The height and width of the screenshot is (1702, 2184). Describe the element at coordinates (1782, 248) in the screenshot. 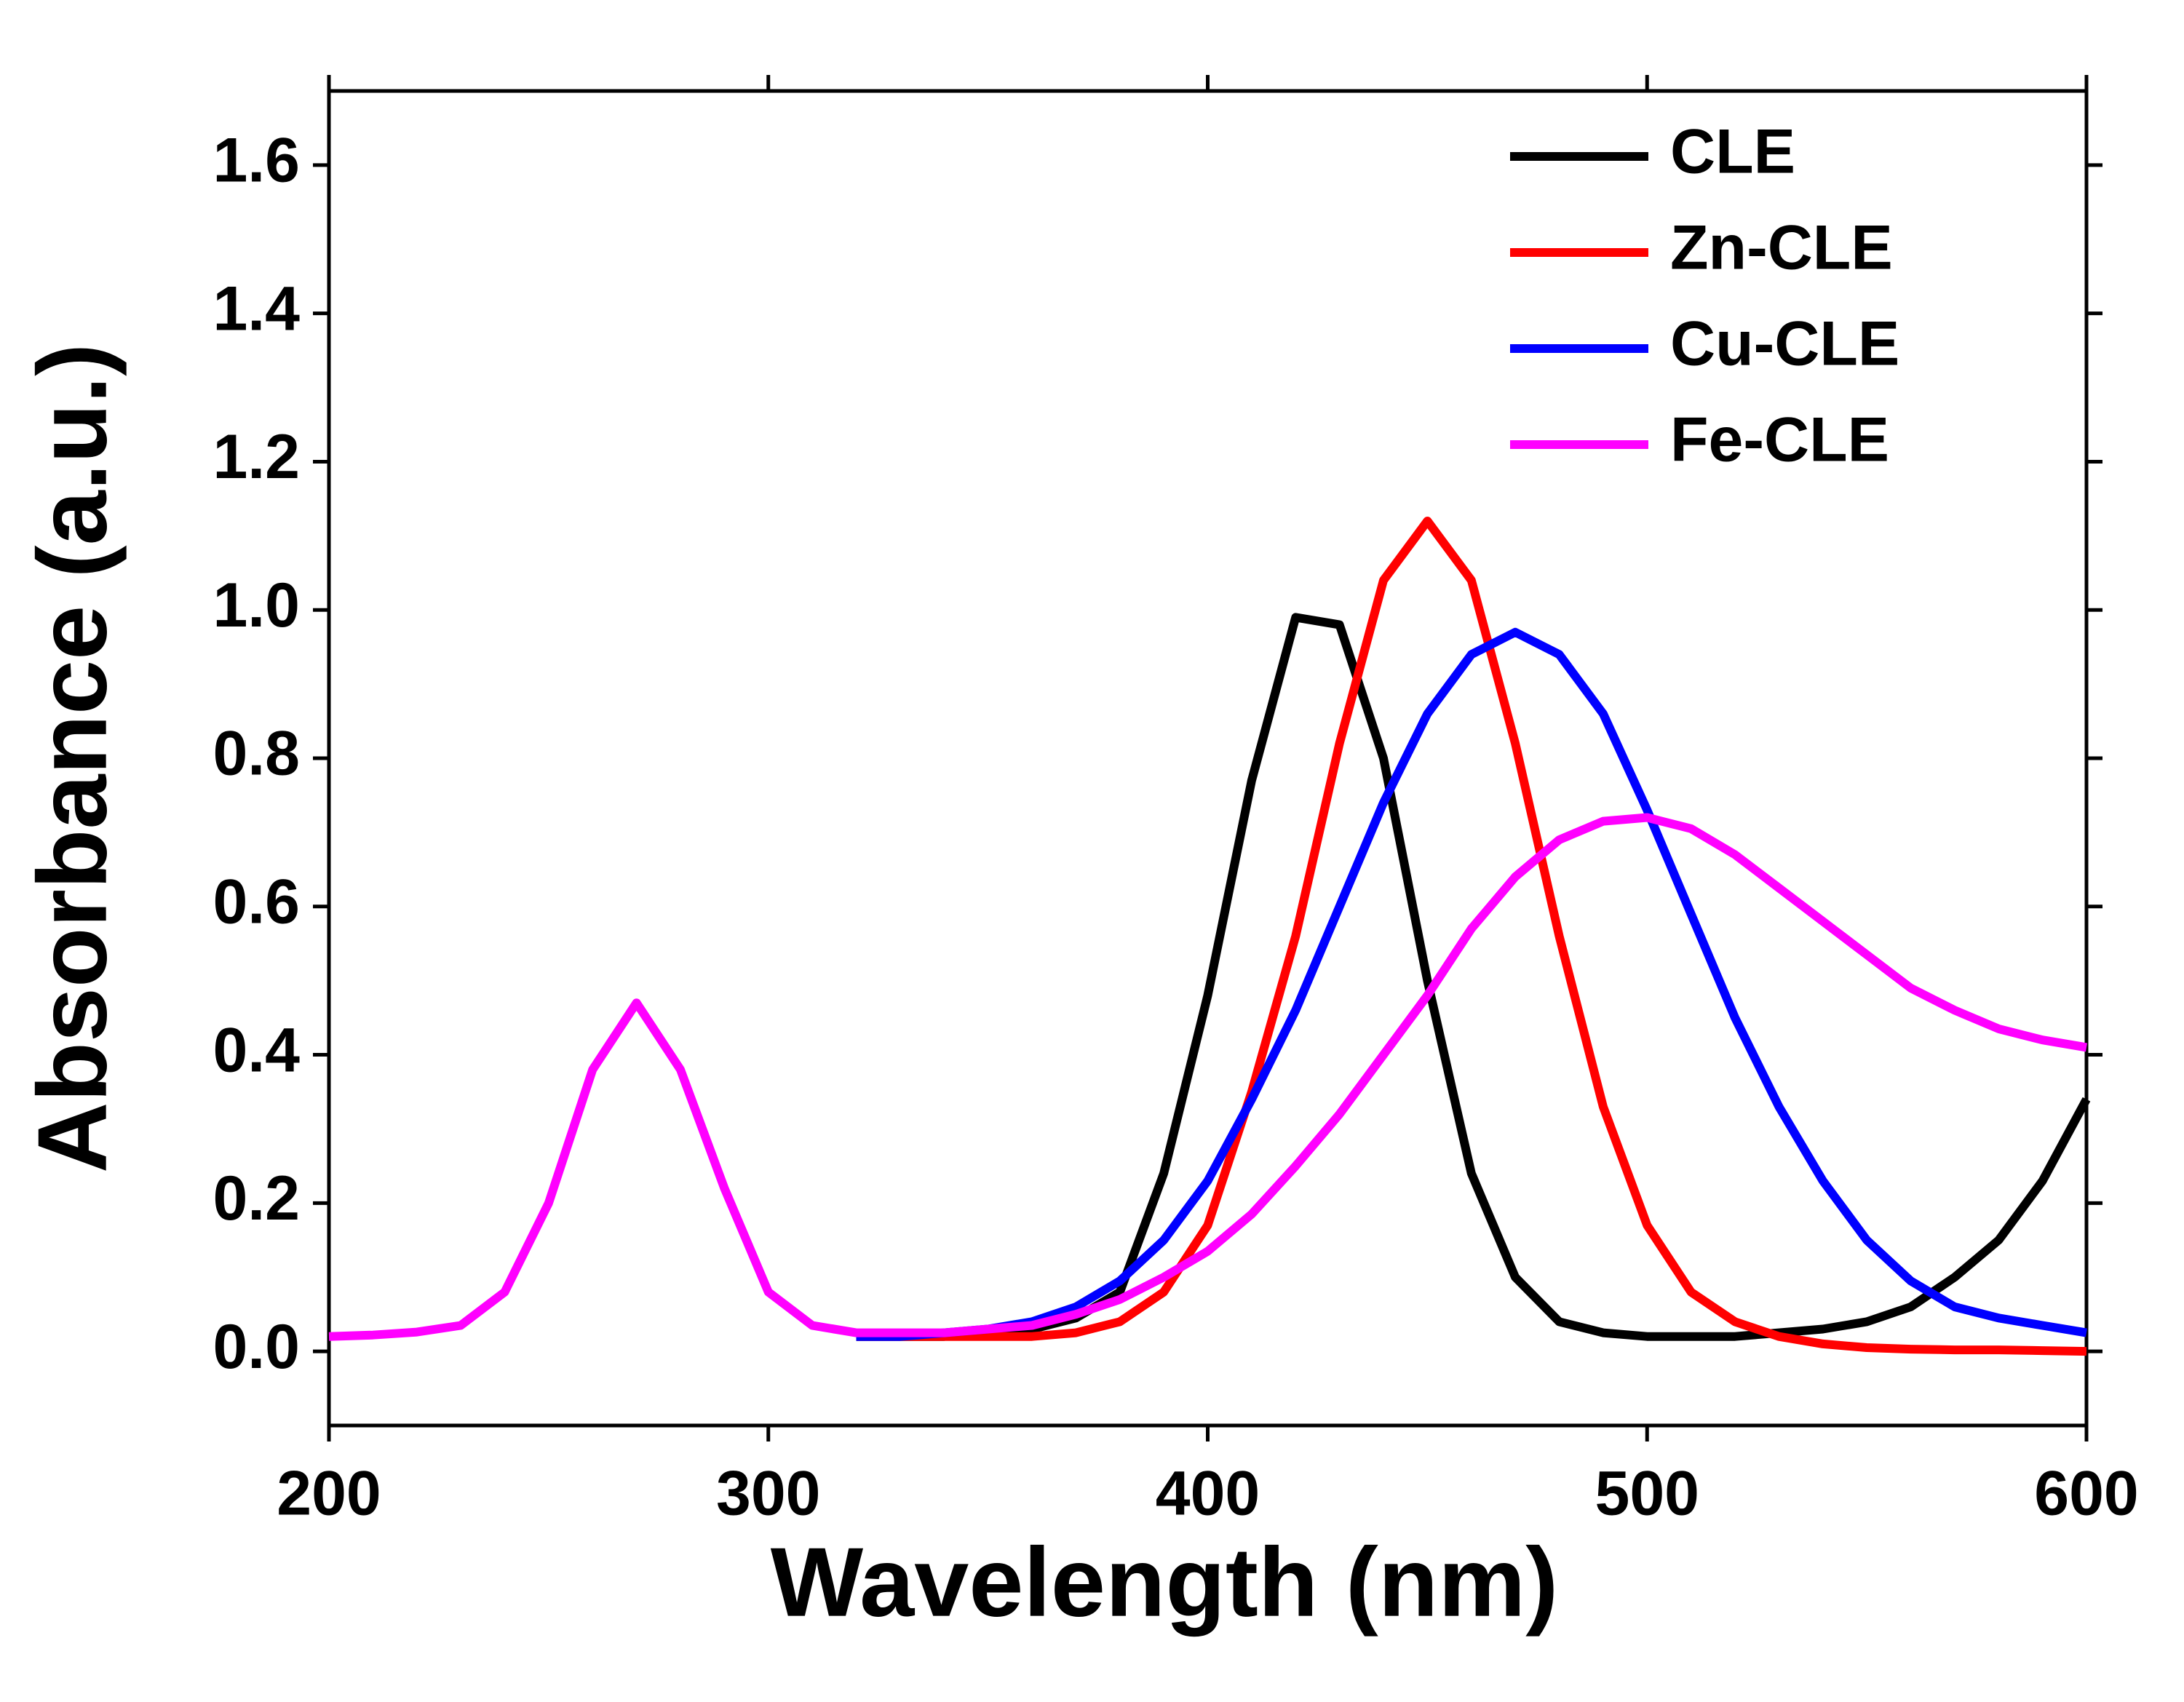

I see `legend-label: Zn-CLE` at that location.